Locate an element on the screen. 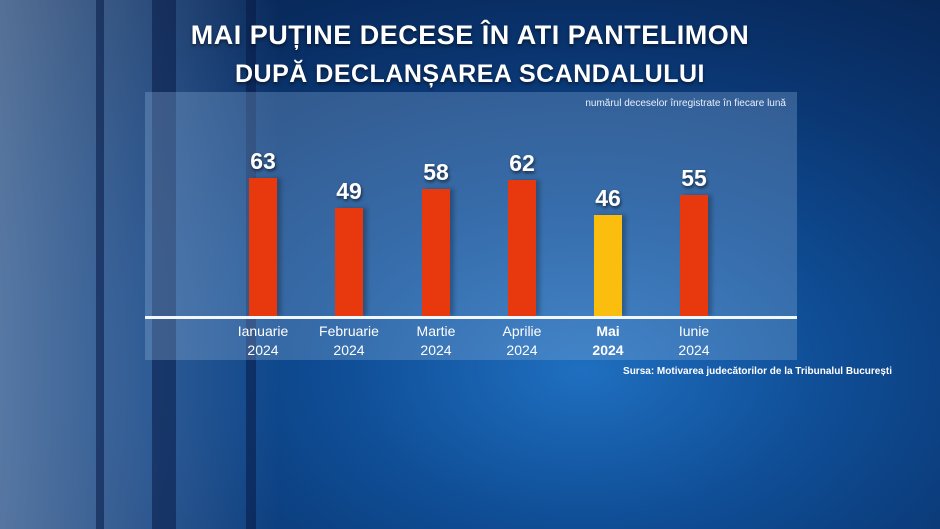 Image resolution: width=940 pixels, height=529 pixels. data-label-0: 63 is located at coordinates (263, 160).